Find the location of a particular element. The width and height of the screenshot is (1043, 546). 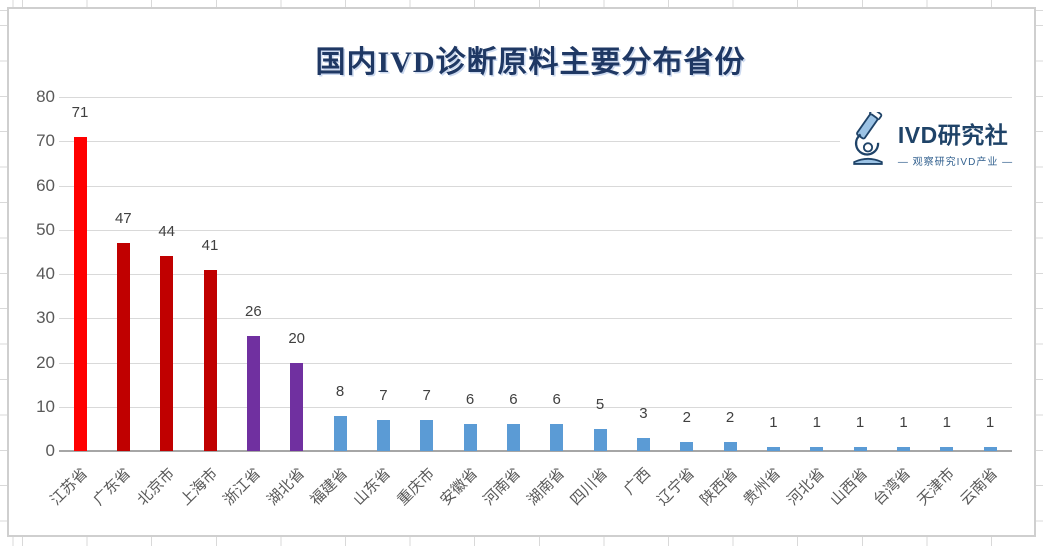

x-axis-category-label: 重庆市 is located at coordinates (415, 487).